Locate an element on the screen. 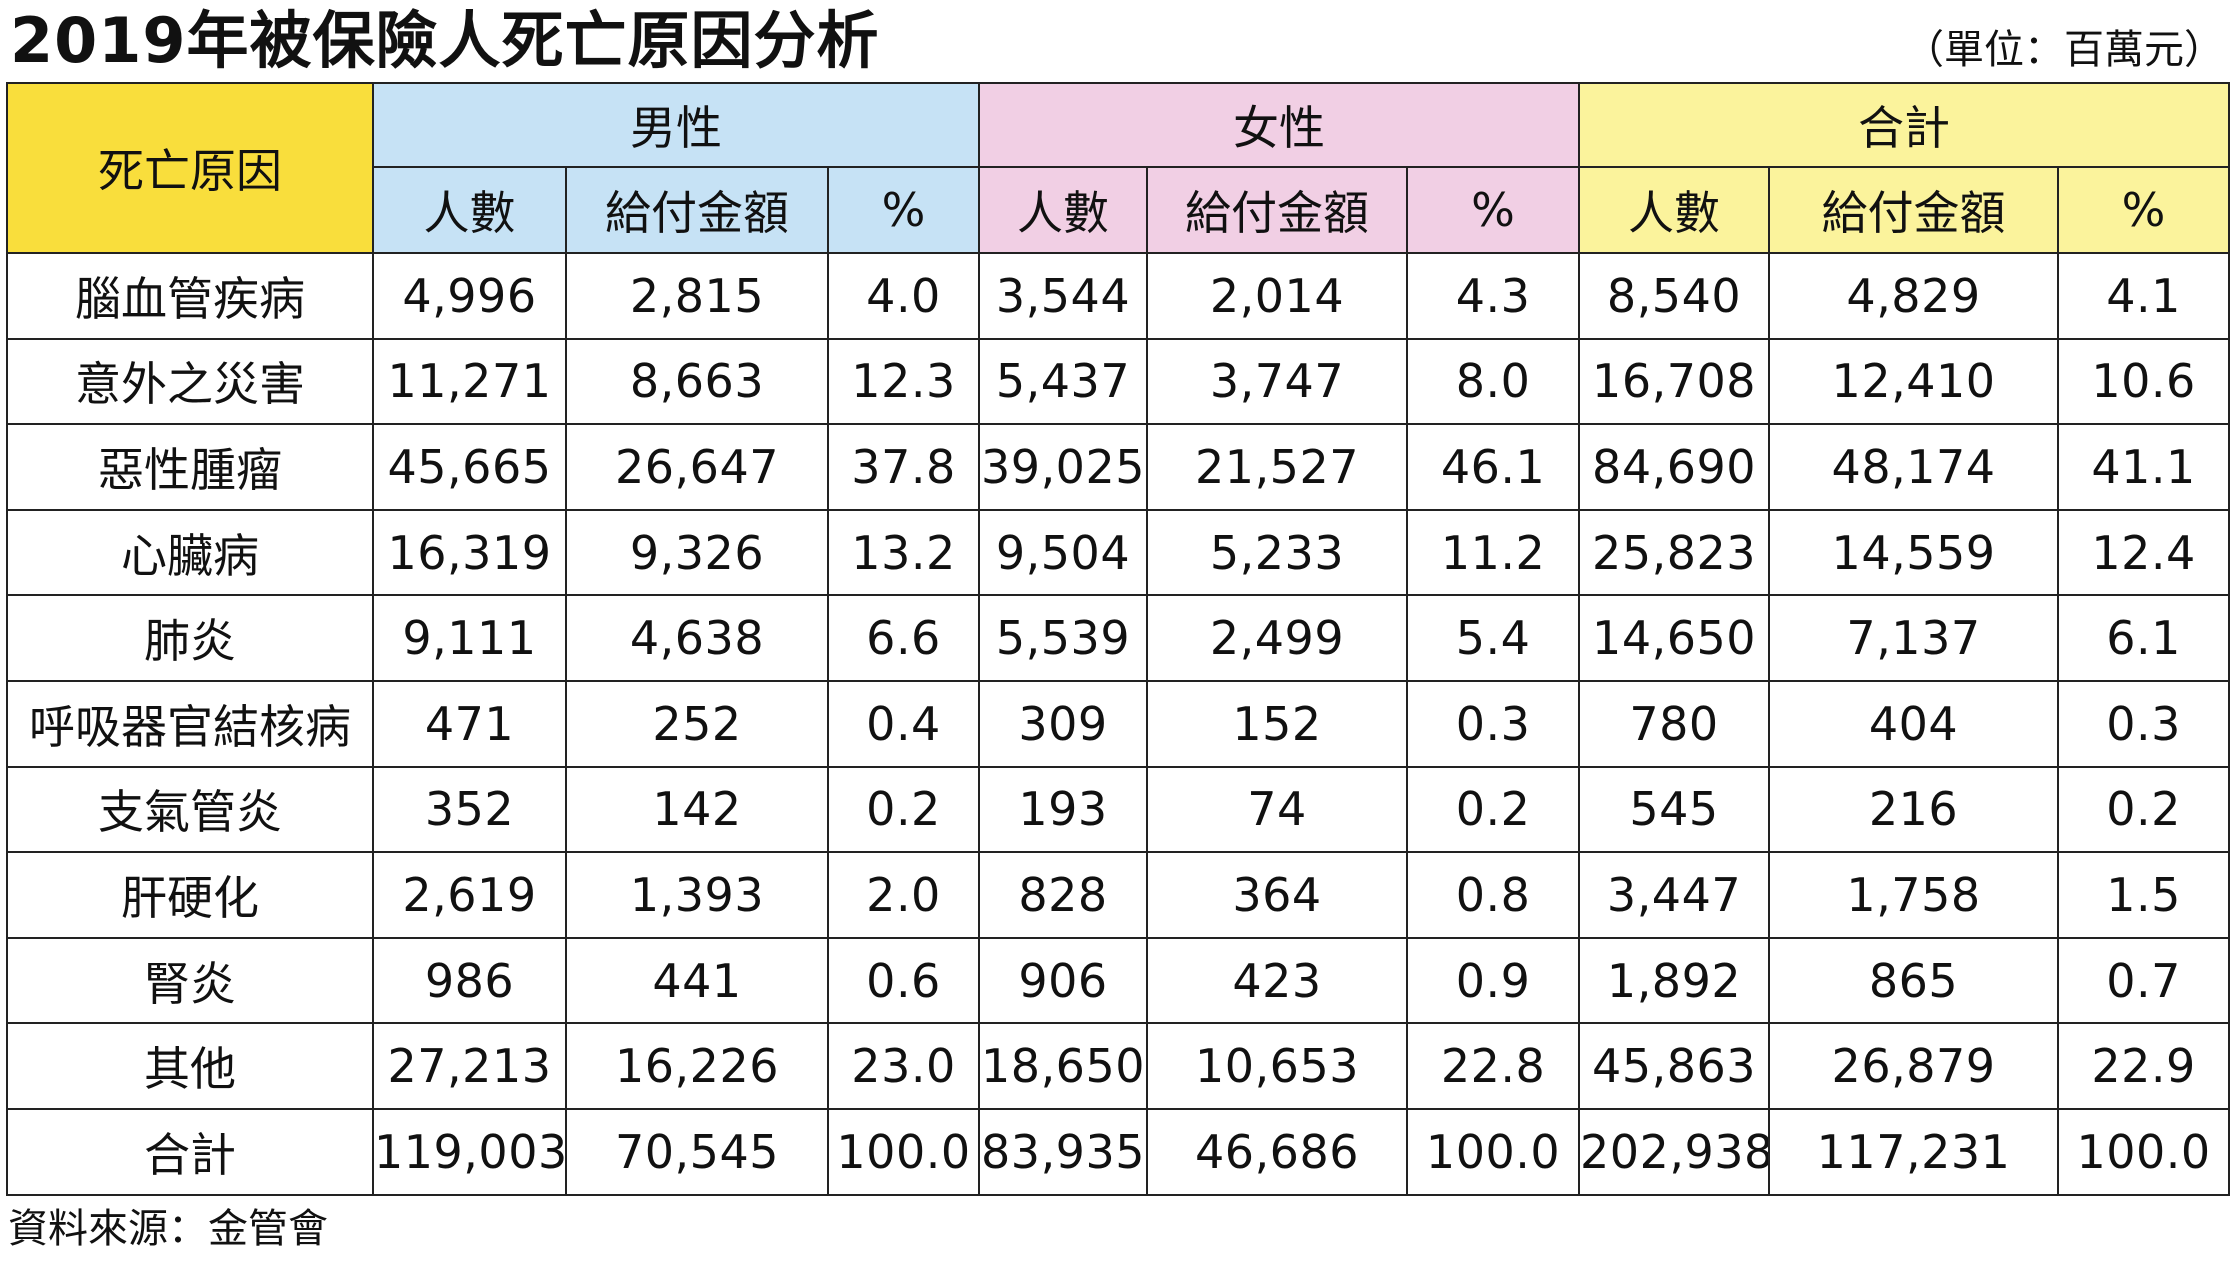  total-percent-cell: 12.4 is located at coordinates (2144, 552).